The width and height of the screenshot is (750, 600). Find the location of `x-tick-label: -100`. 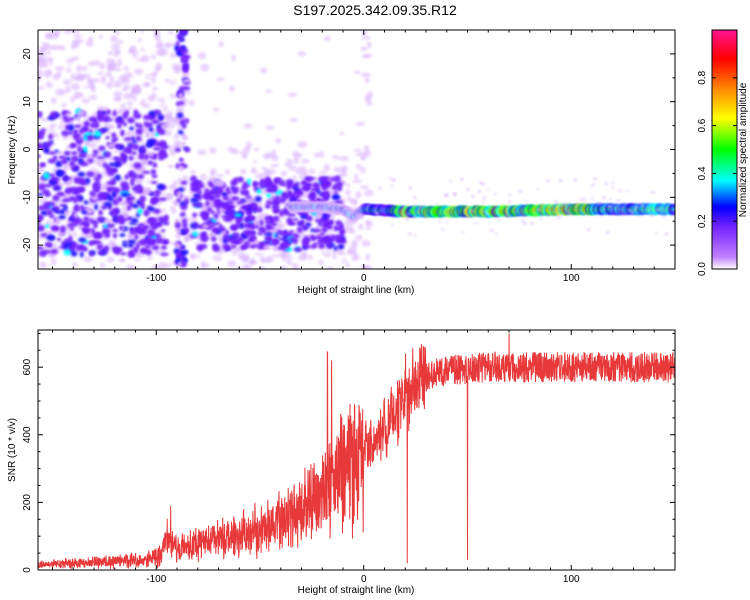

x-tick-label: -100 is located at coordinates (156, 278).